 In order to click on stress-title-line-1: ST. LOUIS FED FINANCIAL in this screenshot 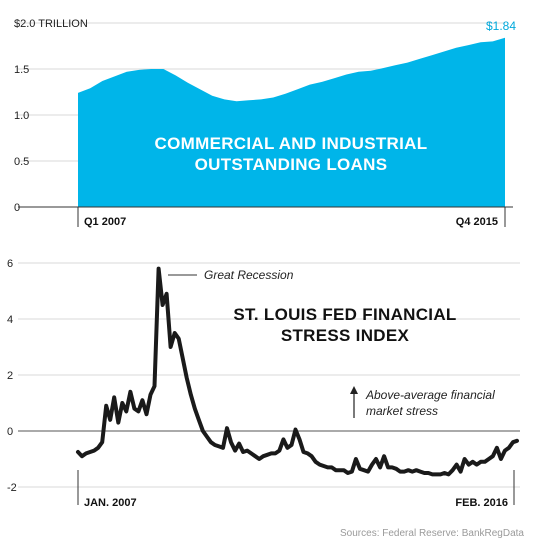, I will do `click(344, 314)`.